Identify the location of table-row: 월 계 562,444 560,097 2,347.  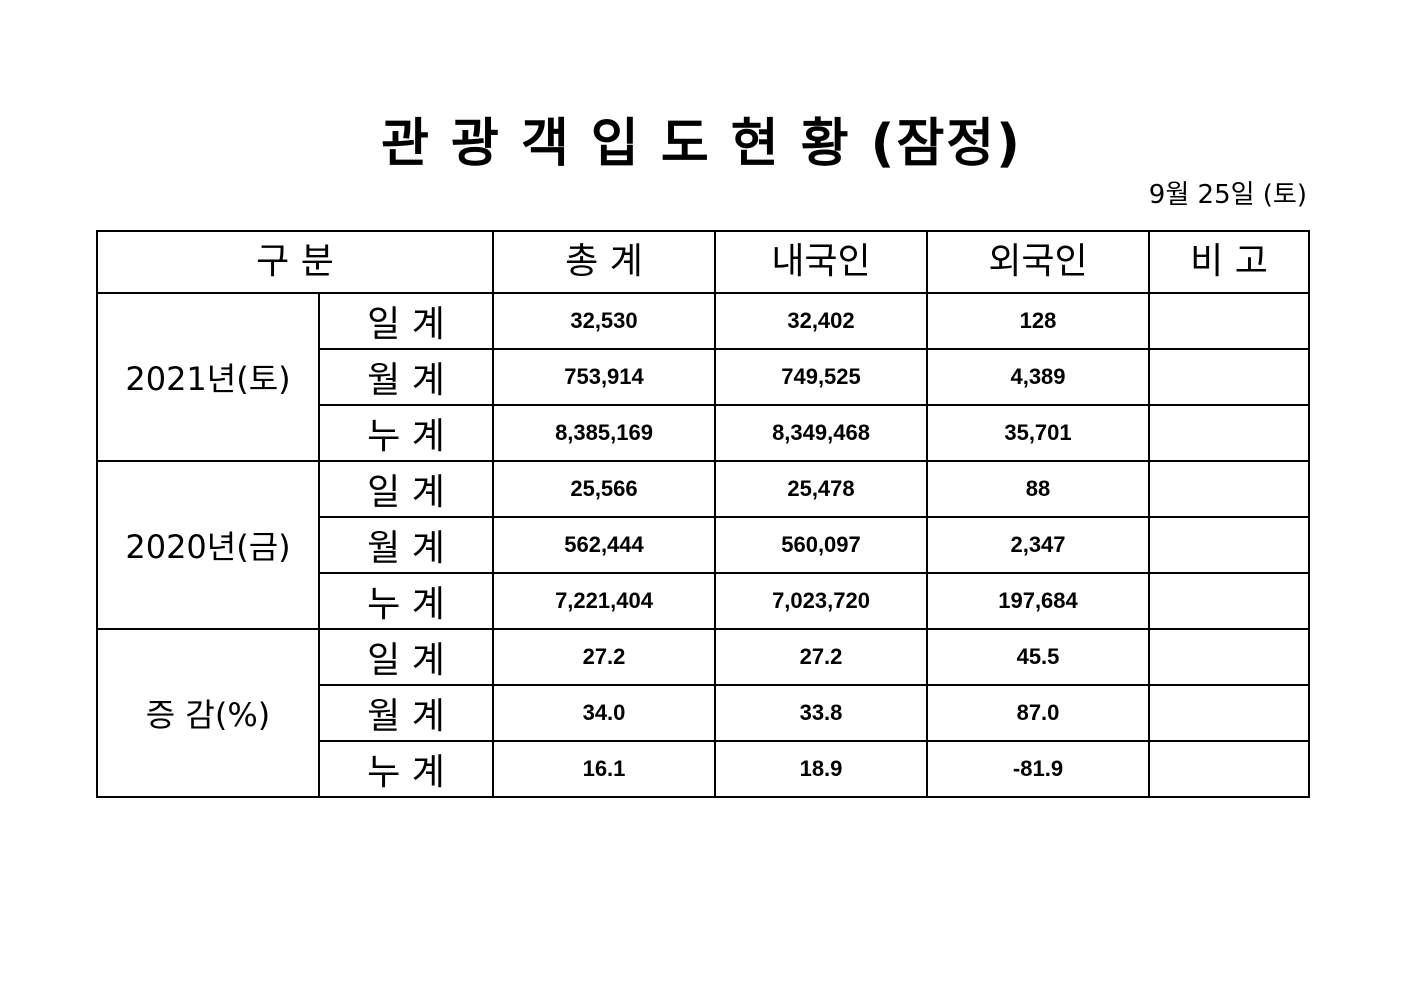
(703, 545).